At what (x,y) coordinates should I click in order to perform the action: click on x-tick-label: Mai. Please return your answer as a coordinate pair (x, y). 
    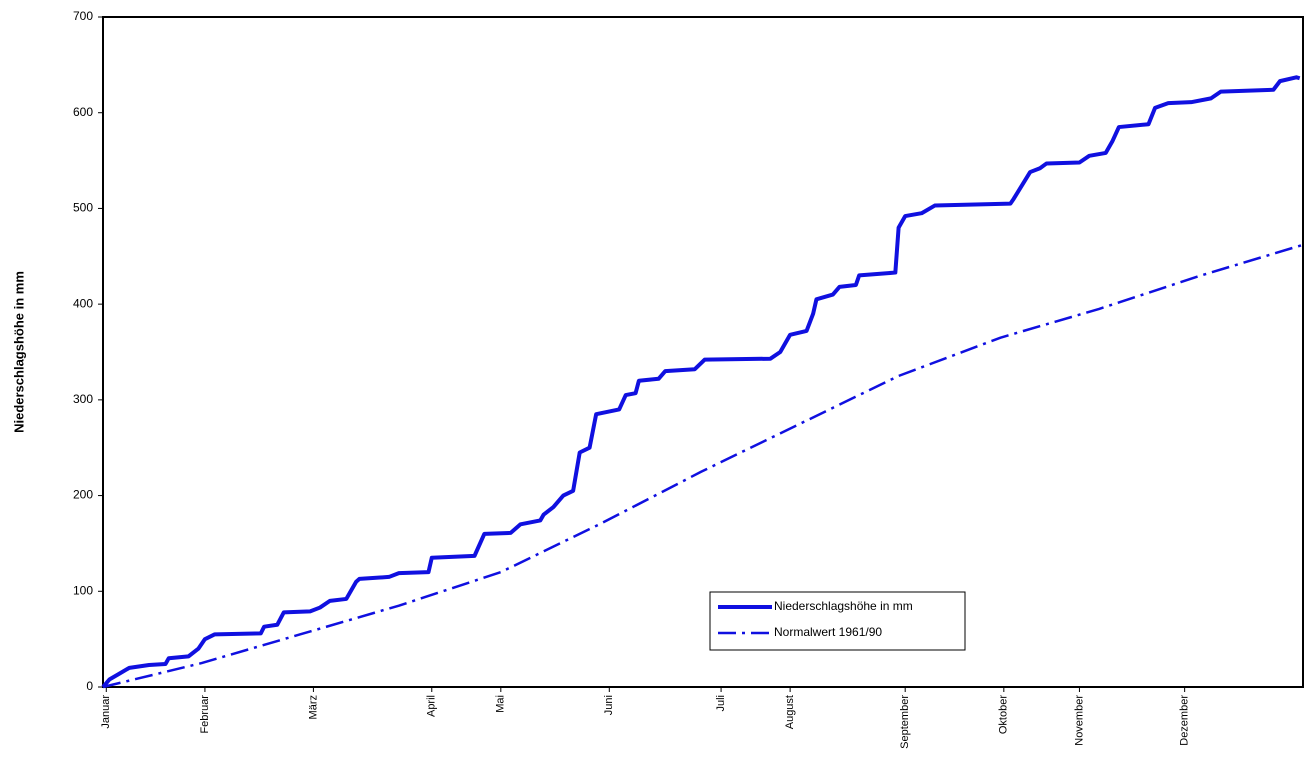
    Looking at the image, I should click on (501, 704).